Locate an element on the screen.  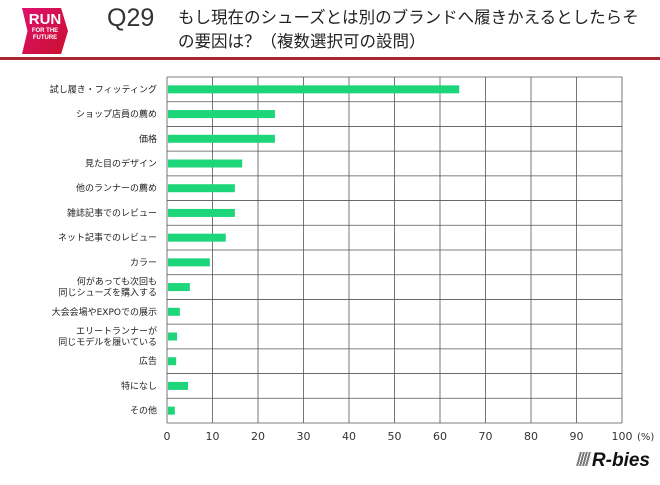
category-label: ショップ店員の薦め is located at coordinates (116, 114).